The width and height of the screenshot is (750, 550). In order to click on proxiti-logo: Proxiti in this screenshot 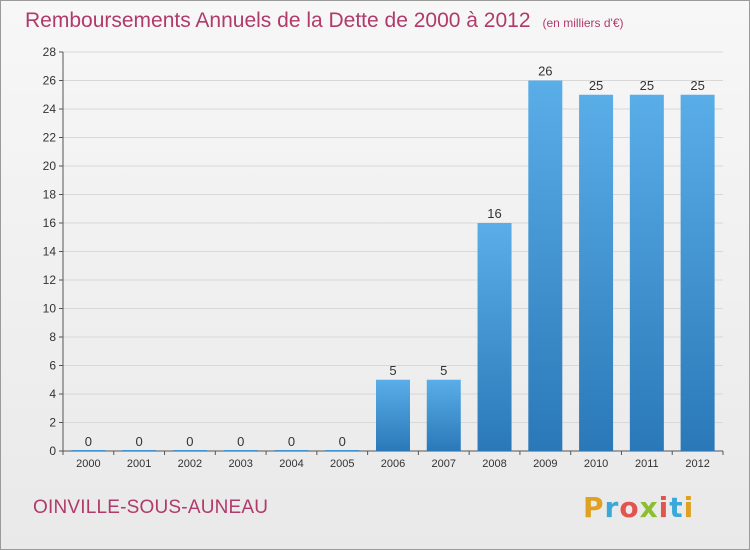, I will do `click(639, 507)`.